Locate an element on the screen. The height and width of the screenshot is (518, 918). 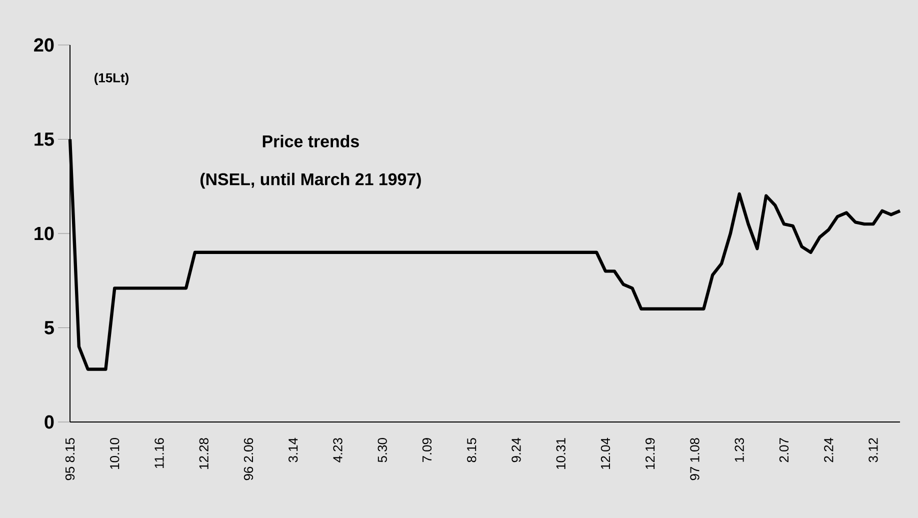
y-tick-label: 10 is located at coordinates (44, 233).